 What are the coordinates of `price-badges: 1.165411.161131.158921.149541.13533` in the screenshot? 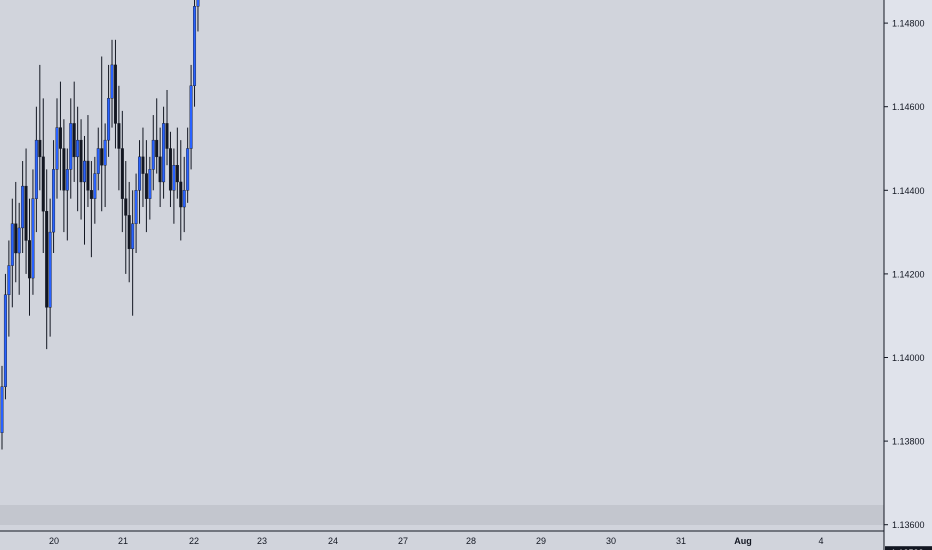 It's located at (908, 548).